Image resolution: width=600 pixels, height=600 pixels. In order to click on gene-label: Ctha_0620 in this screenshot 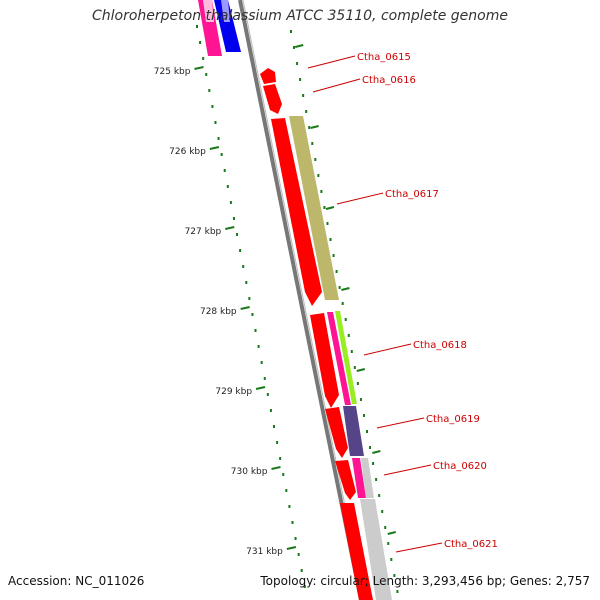, I will do `click(460, 466)`.